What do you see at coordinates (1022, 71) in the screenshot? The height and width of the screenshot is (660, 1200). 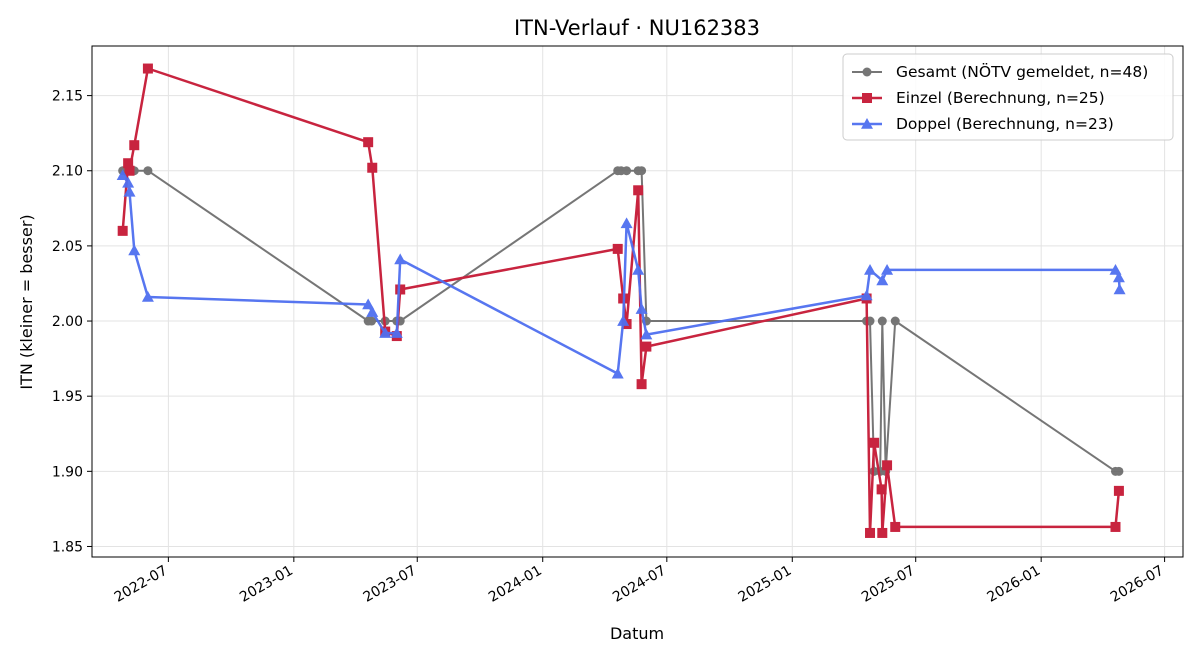 I see `legend-label: Gesamt (NÖTV gemeldet, n=48)` at bounding box center [1022, 71].